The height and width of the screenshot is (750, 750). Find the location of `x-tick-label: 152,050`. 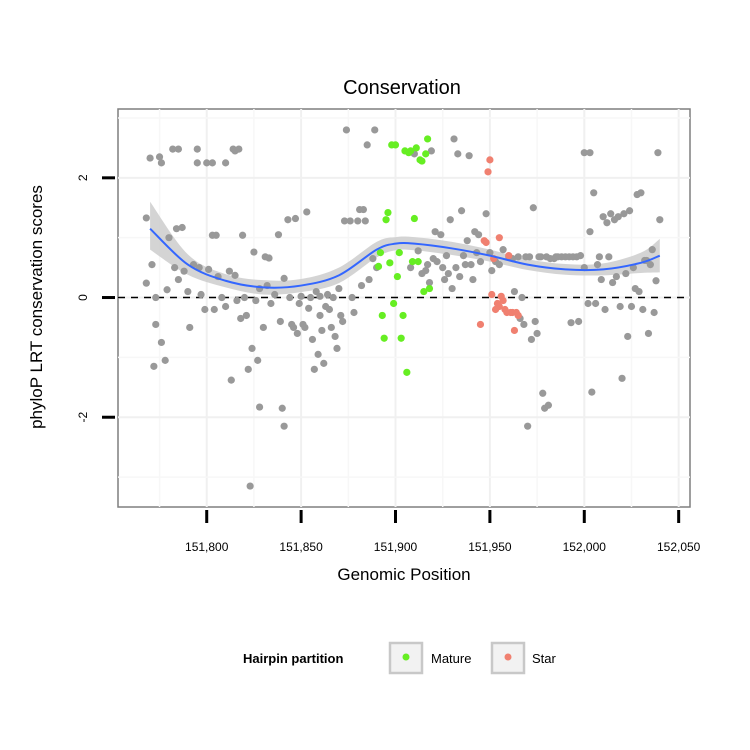

x-tick-label: 152,050 is located at coordinates (679, 547).